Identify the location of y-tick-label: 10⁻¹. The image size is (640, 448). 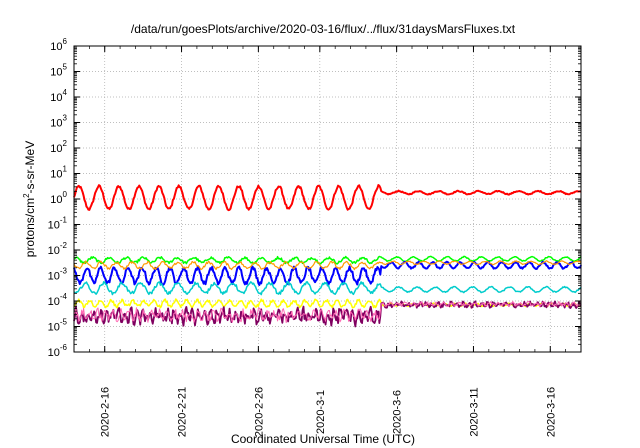
(58, 224).